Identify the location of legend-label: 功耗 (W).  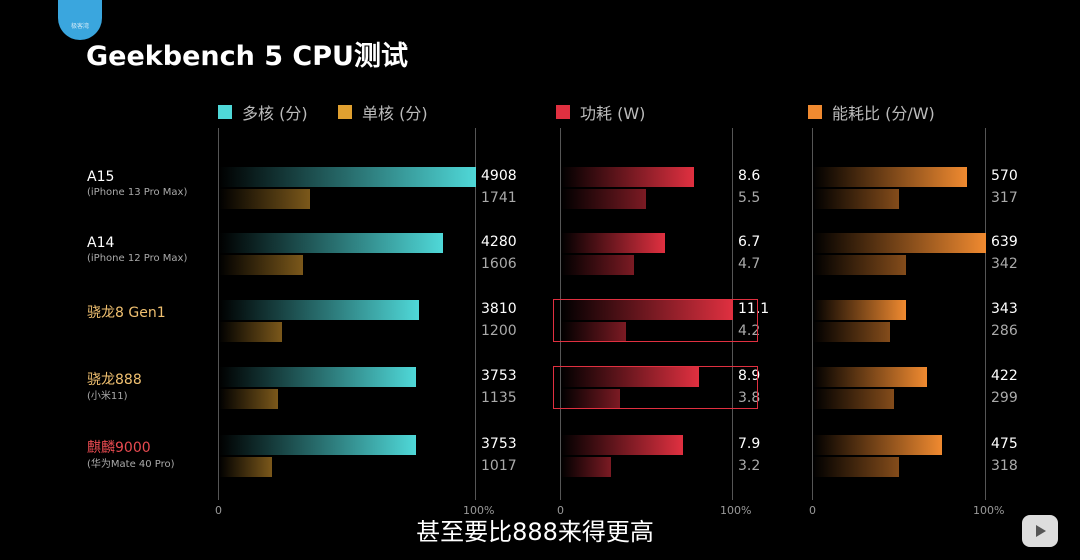
(613, 113).